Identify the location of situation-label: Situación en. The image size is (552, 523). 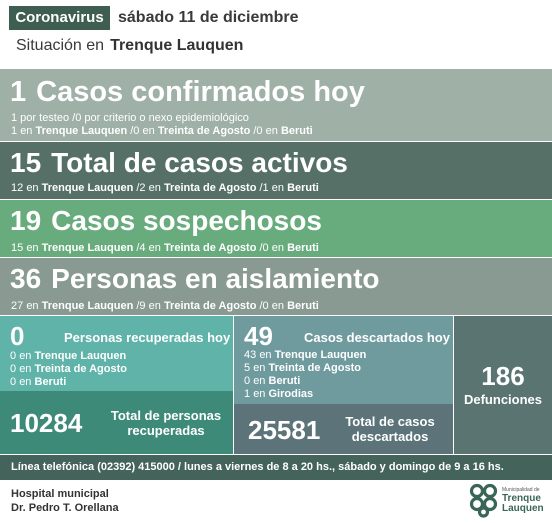
(60, 45).